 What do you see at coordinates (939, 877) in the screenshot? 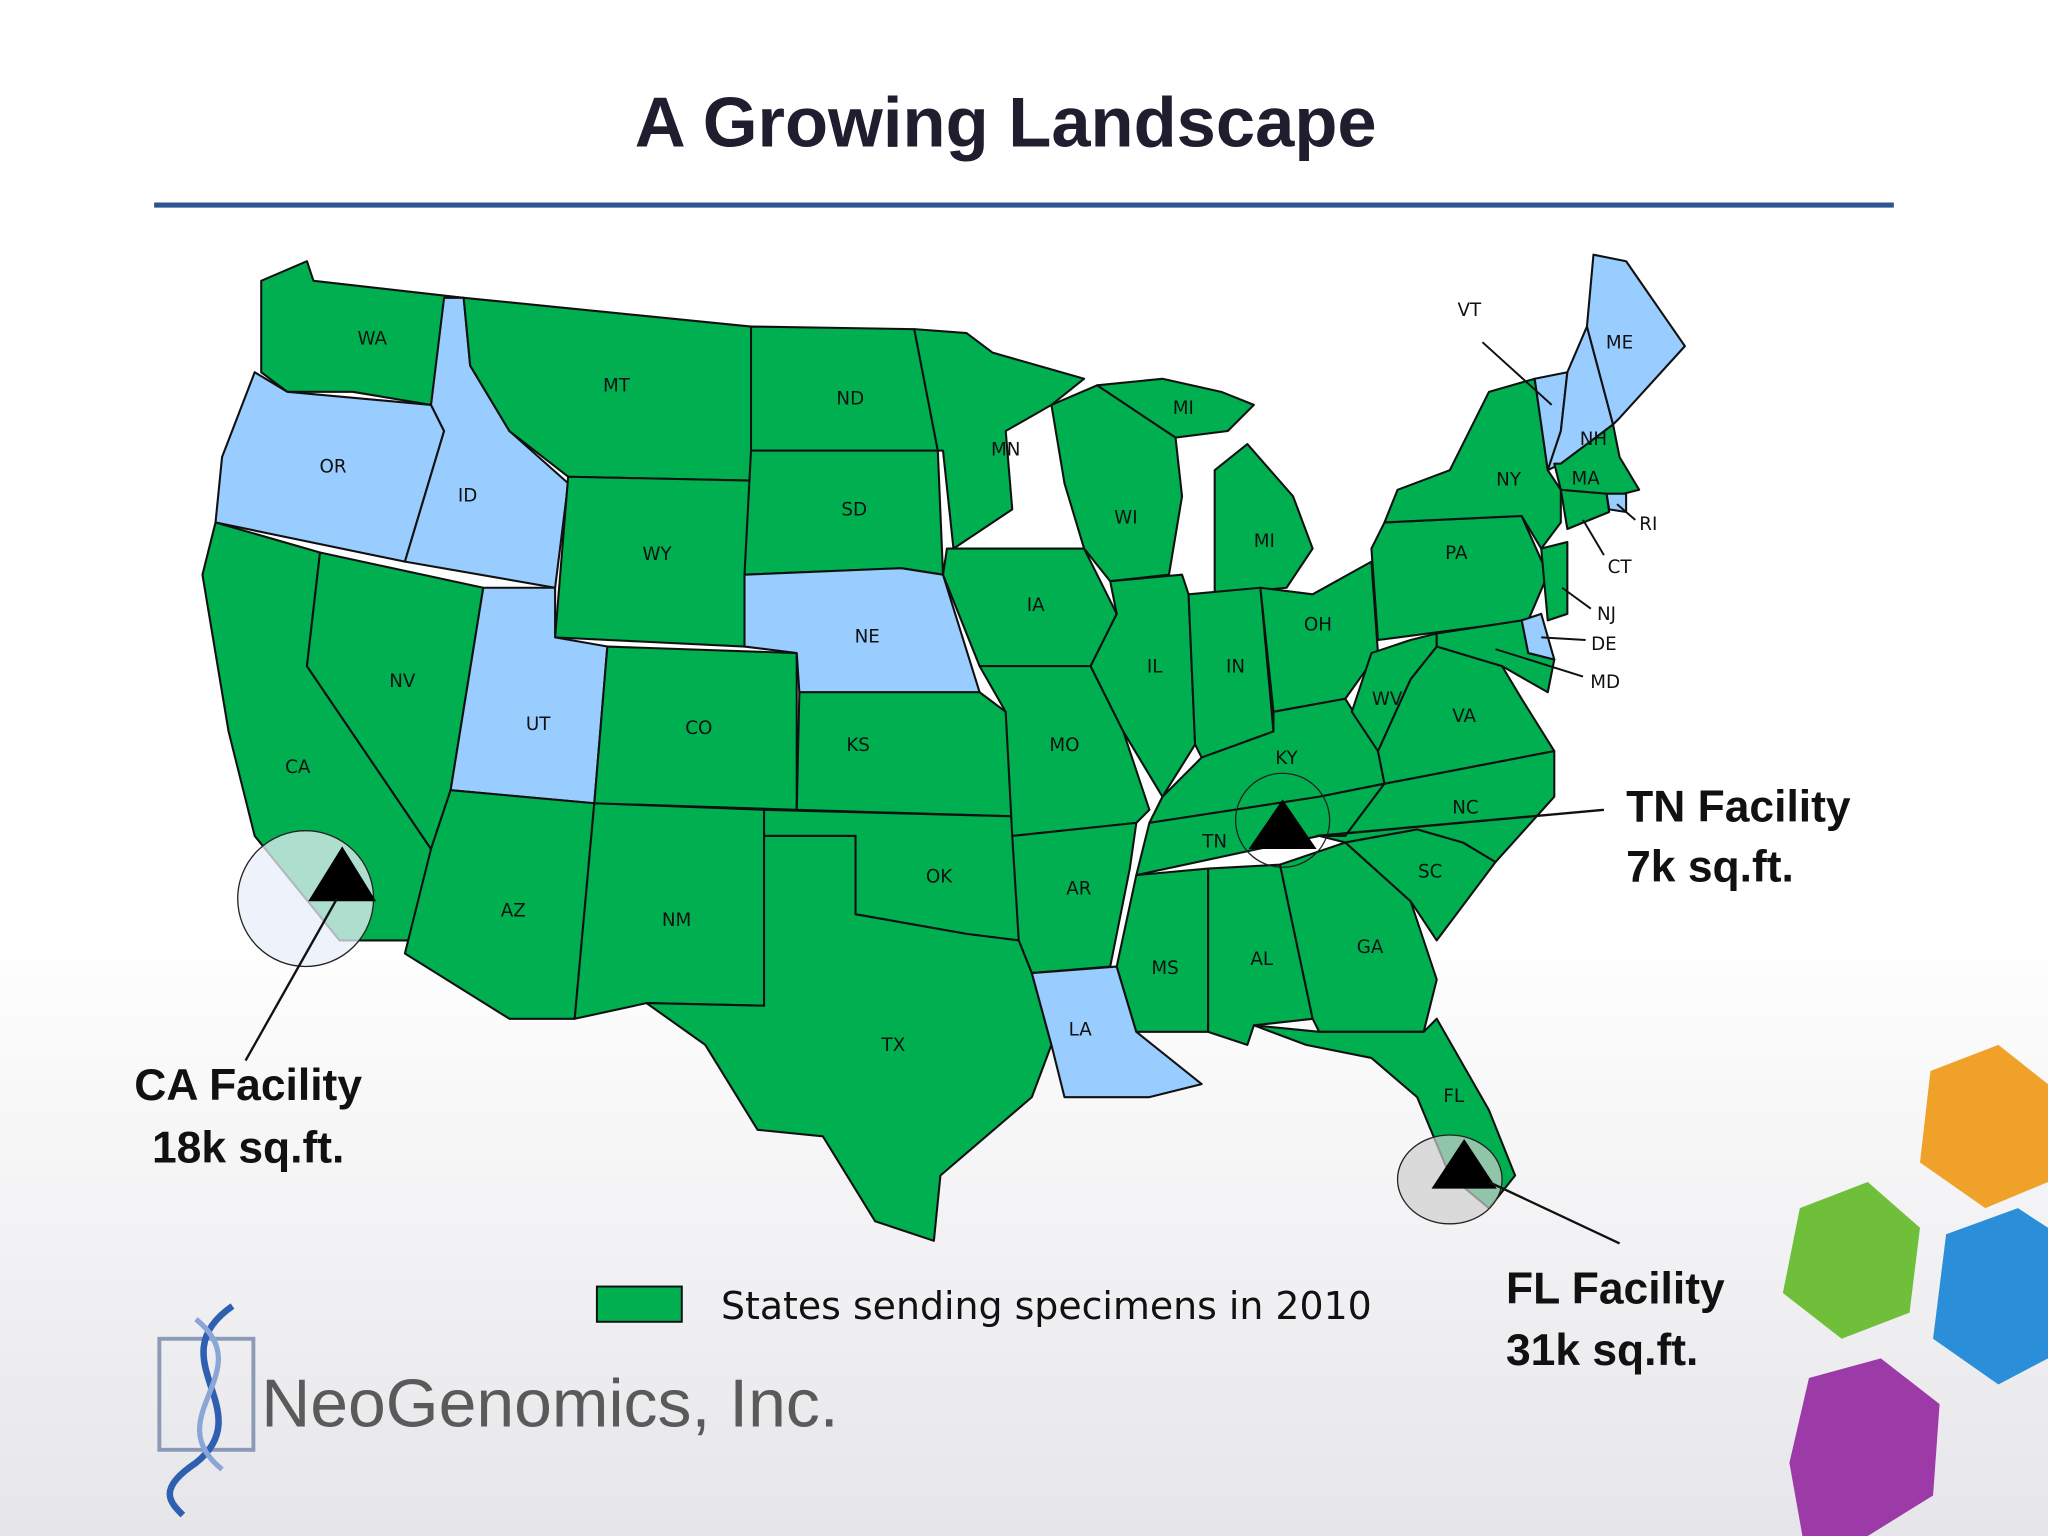
I see `state-label: OK` at bounding box center [939, 877].